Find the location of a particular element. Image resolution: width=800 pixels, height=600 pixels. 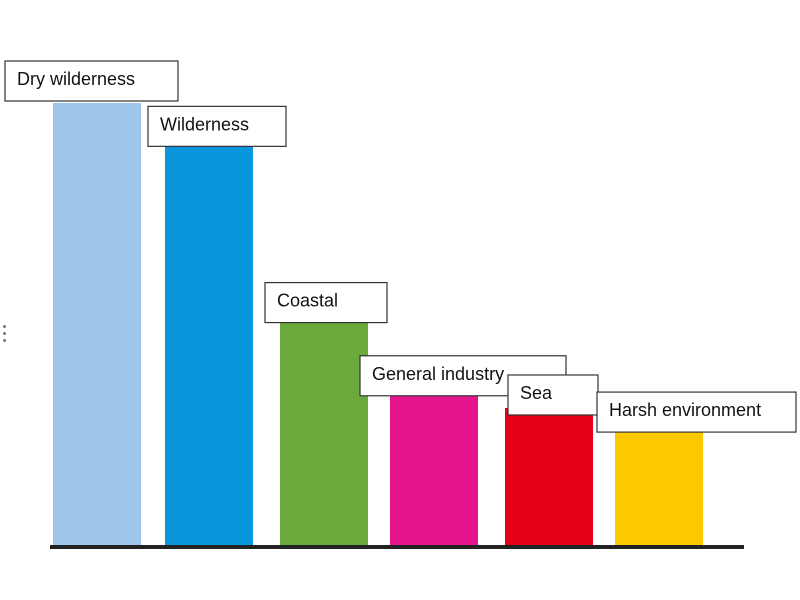

category-label: General industry is located at coordinates (438, 374).